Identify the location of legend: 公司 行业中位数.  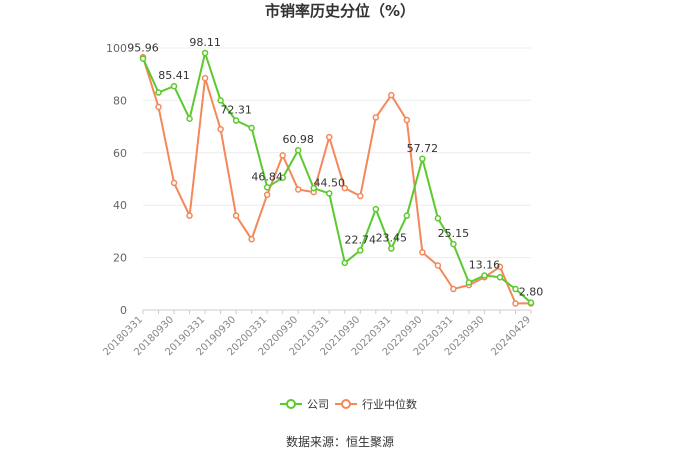
(348, 404).